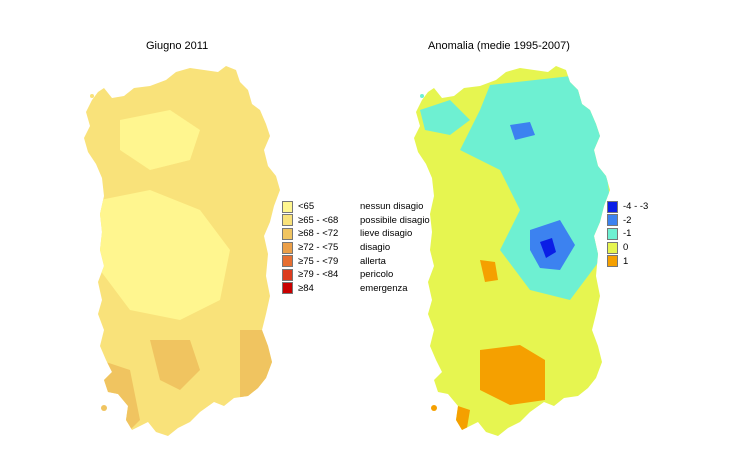  I want to click on legend-label: 0, so click(626, 248).